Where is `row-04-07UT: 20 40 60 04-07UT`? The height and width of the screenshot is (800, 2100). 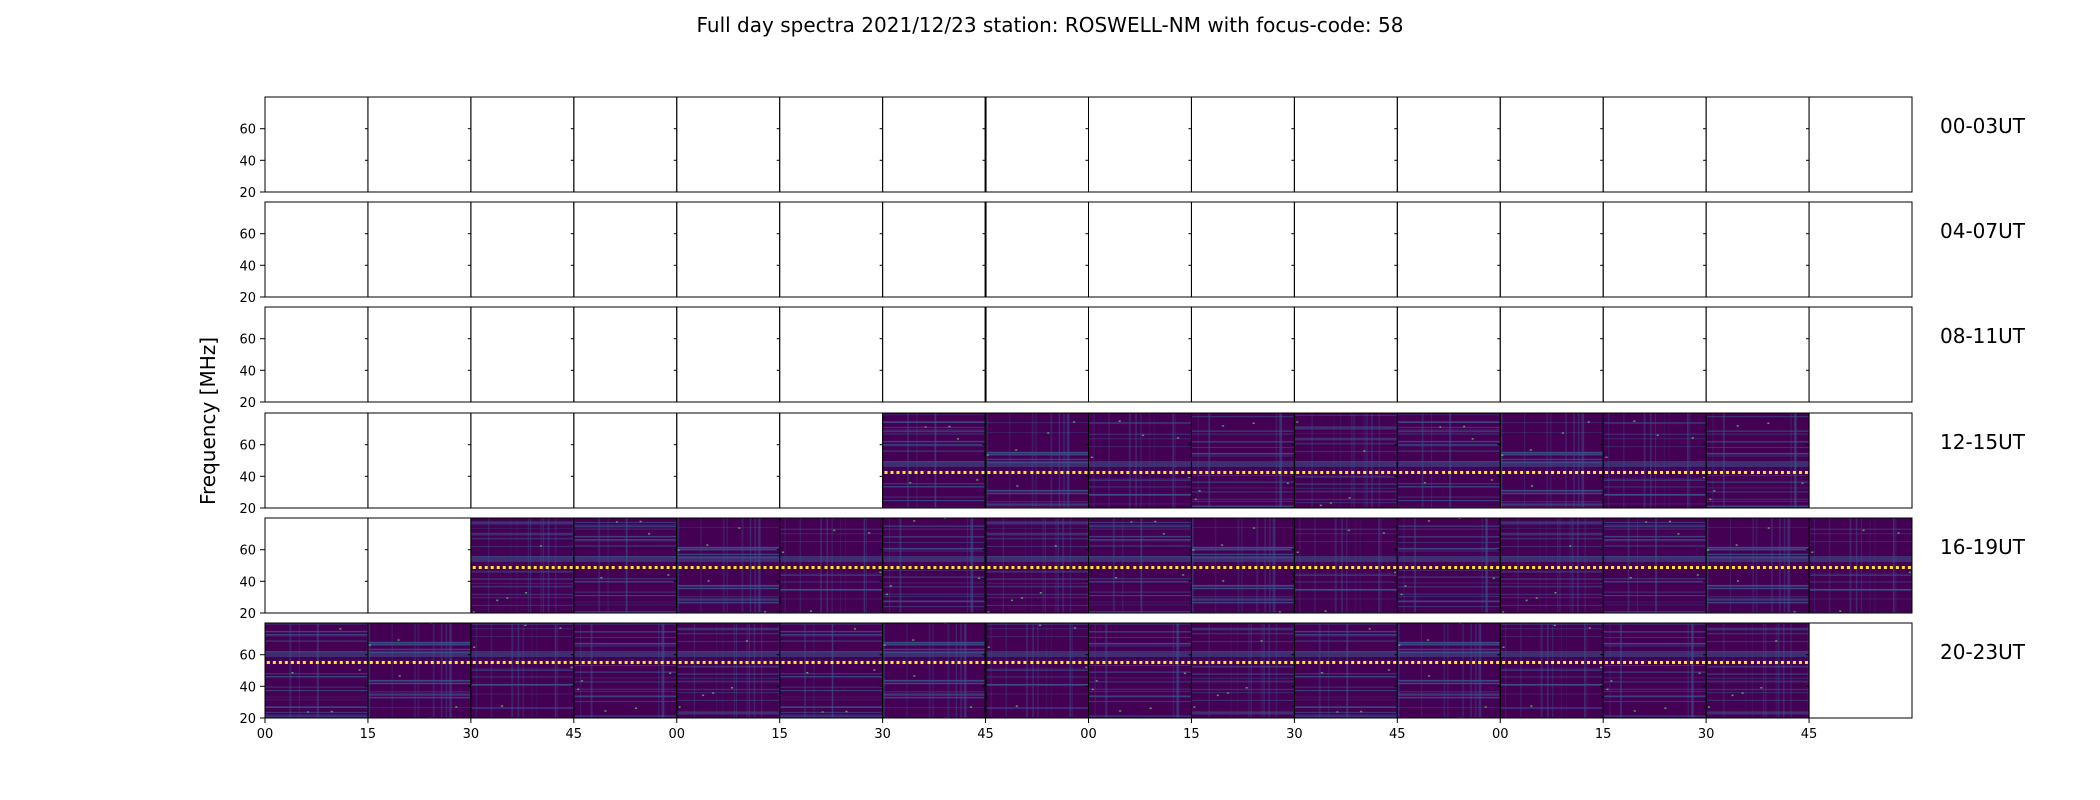 row-04-07UT: 20 40 60 04-07UT is located at coordinates (1132, 253).